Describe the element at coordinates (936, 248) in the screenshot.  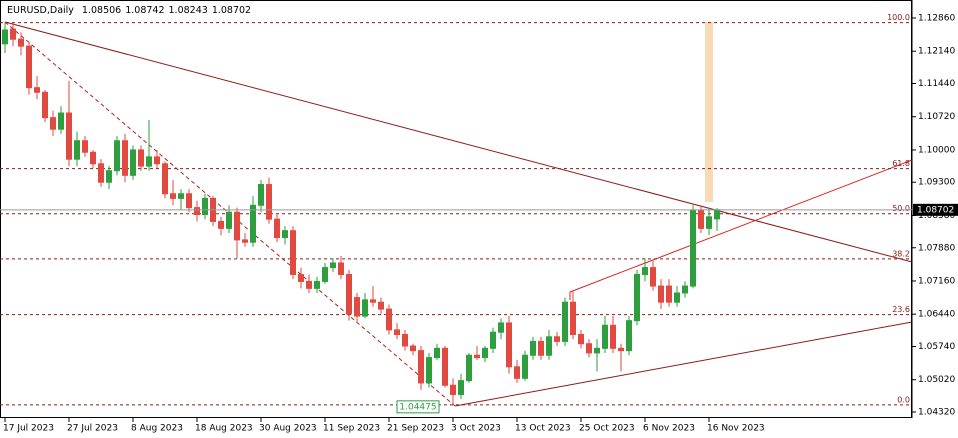
I see `y-tick-label: 1.07880` at that location.